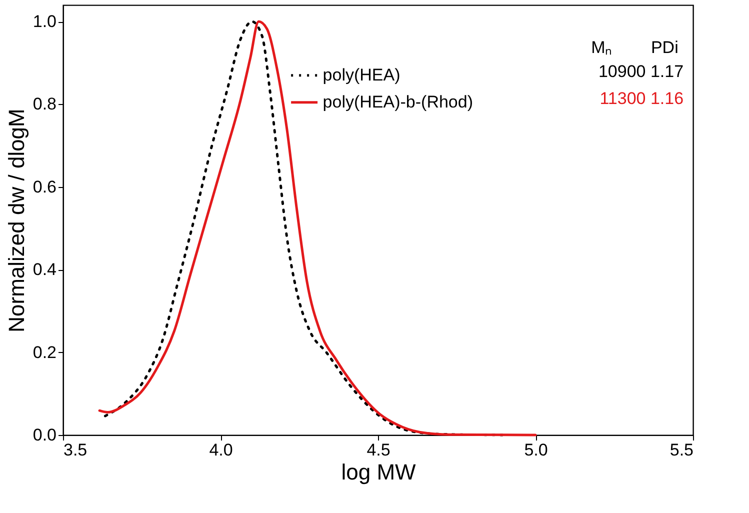  What do you see at coordinates (536, 450) in the screenshot?
I see `x-tick-label: 5.0` at bounding box center [536, 450].